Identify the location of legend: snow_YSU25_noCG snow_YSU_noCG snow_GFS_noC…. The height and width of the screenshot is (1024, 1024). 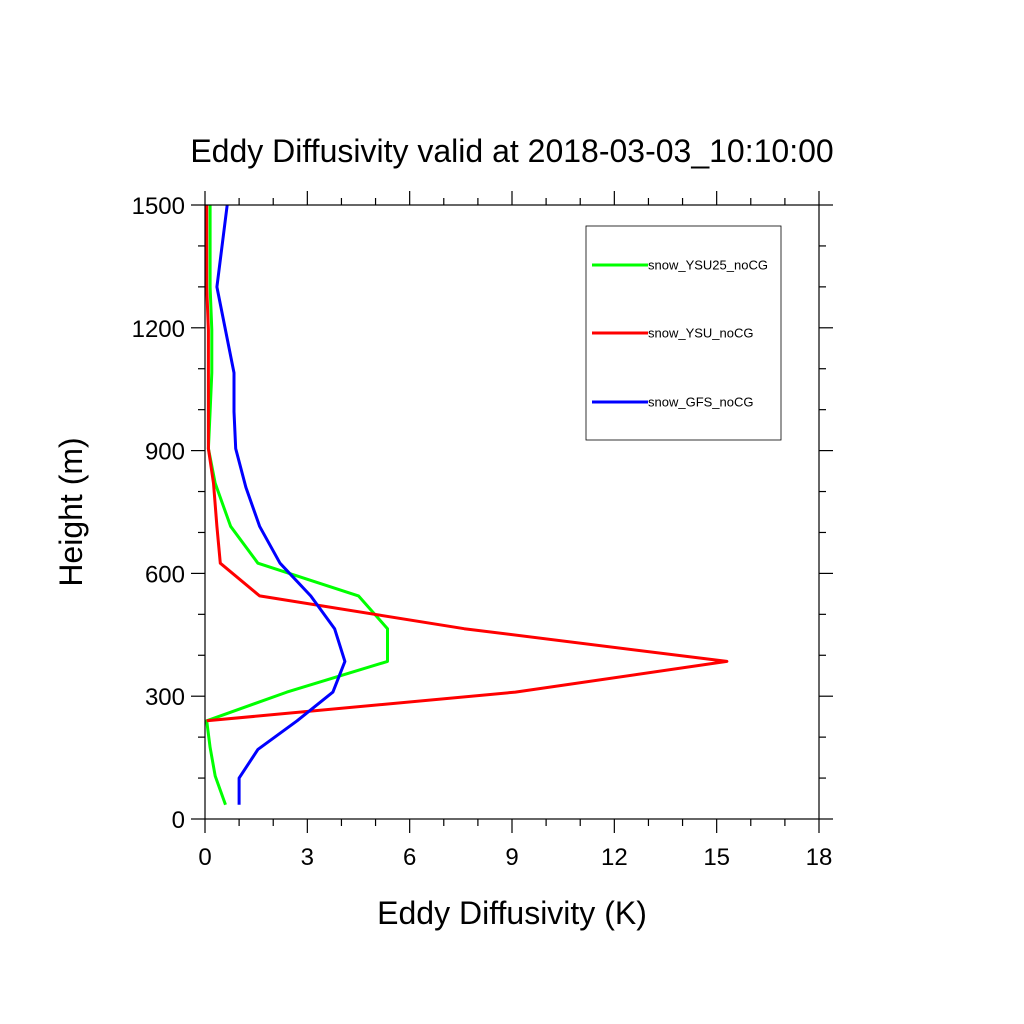
(683, 333).